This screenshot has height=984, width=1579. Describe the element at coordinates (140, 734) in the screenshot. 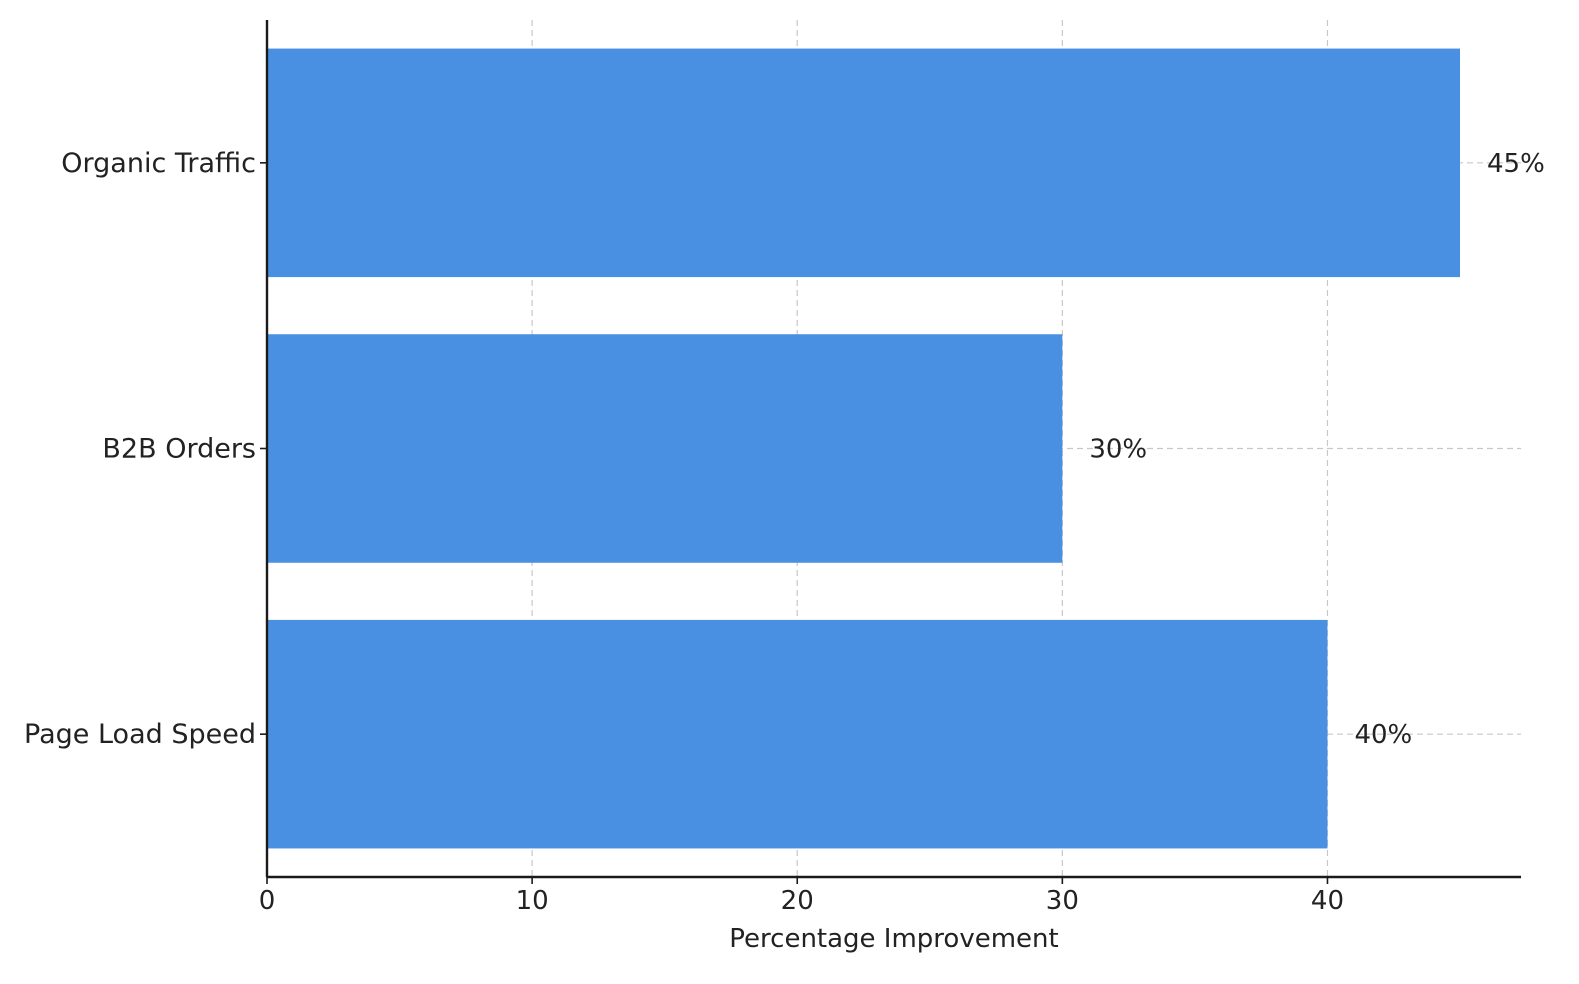

I see `category-label: Page Load Speed` at that location.